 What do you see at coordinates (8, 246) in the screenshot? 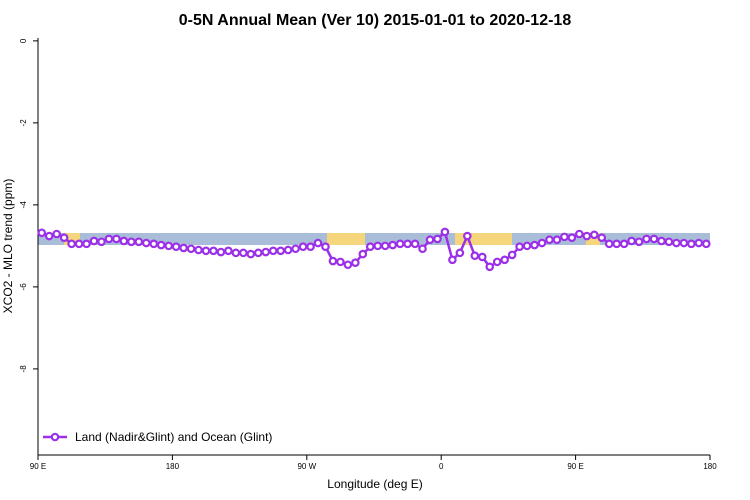
I see `y-axis-label: XCO2 - MLO trend (ppm)` at bounding box center [8, 246].